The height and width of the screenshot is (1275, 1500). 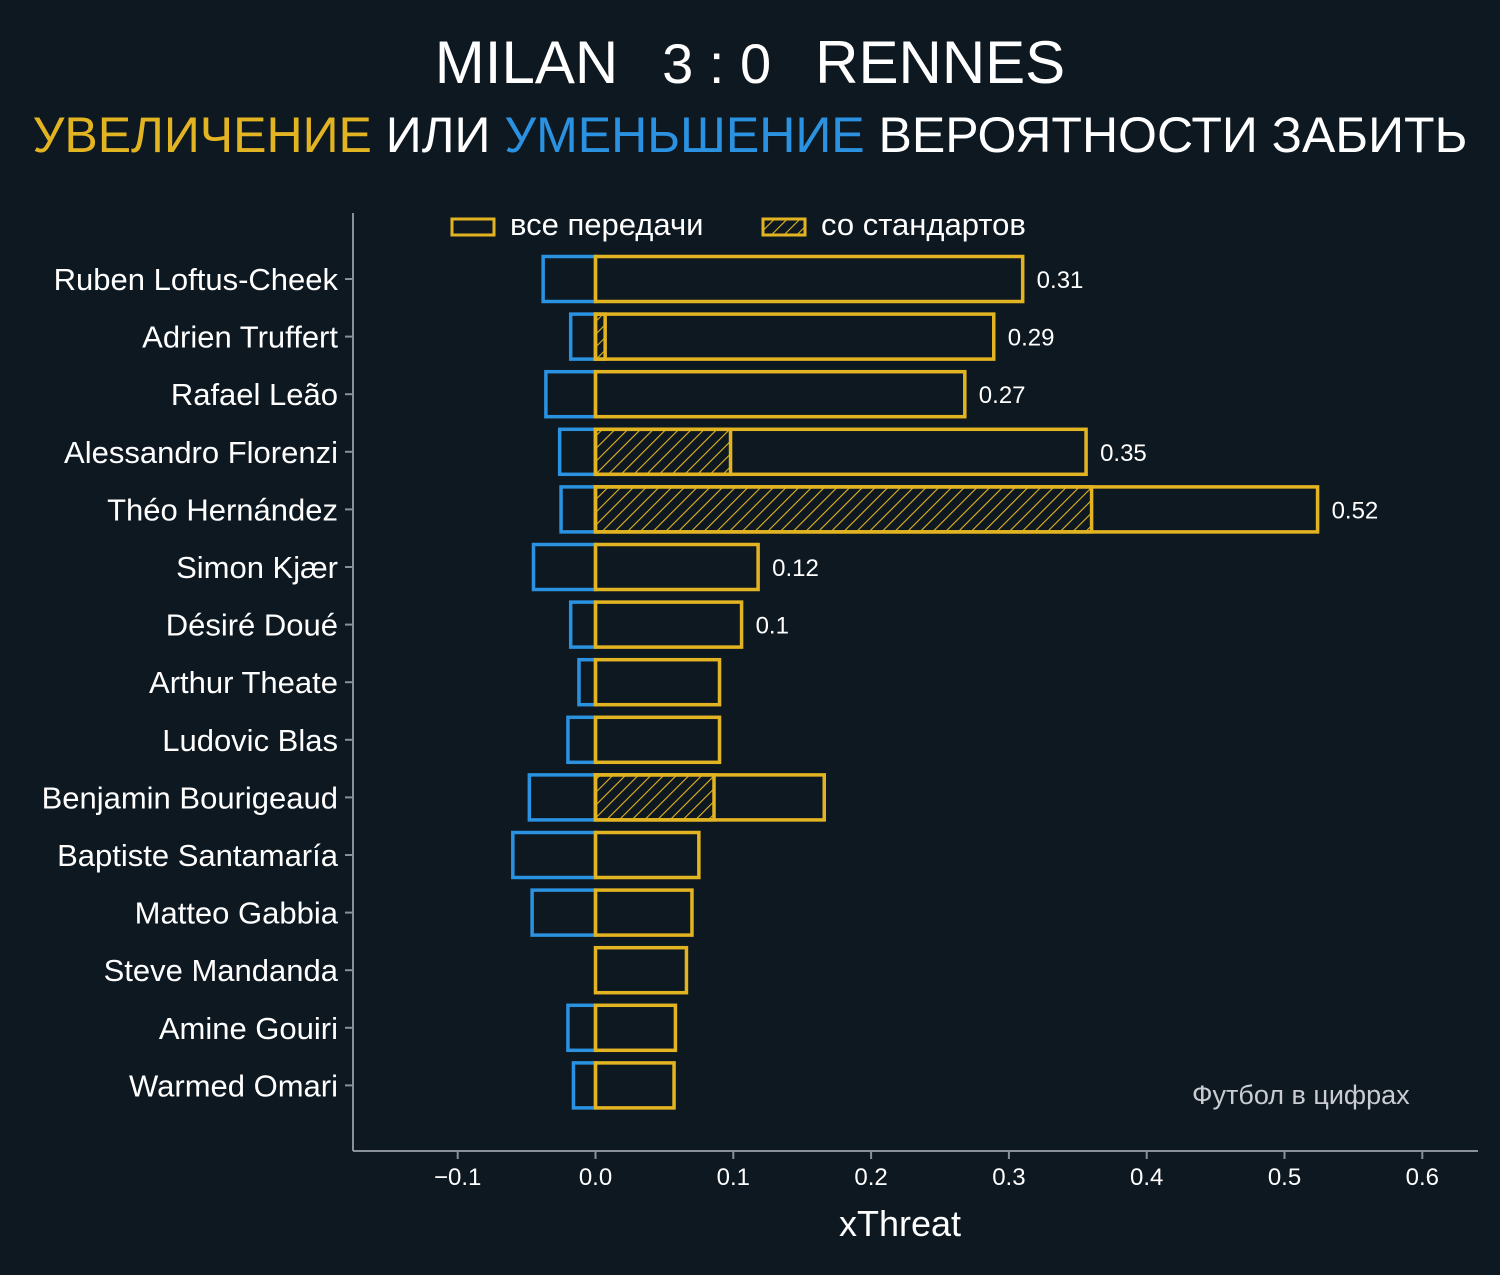 I want to click on player-label: Amine Gouiri, so click(x=248, y=1028).